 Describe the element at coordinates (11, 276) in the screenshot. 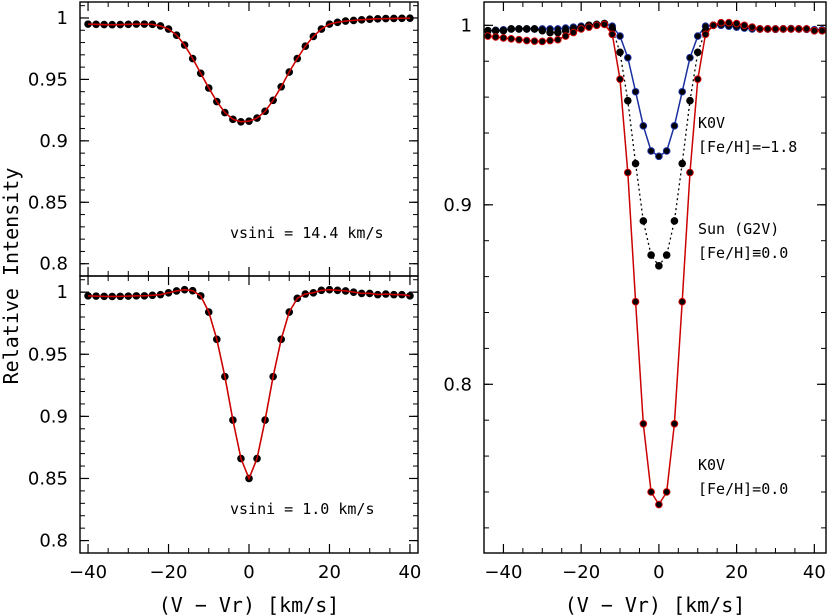

I see `y-axis-title: Relative Intensity` at that location.